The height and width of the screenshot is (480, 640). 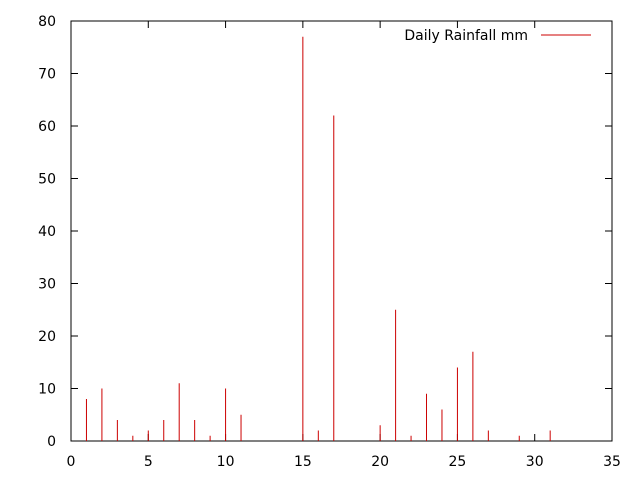 I want to click on y-tick-label: 30, so click(x=47, y=285).